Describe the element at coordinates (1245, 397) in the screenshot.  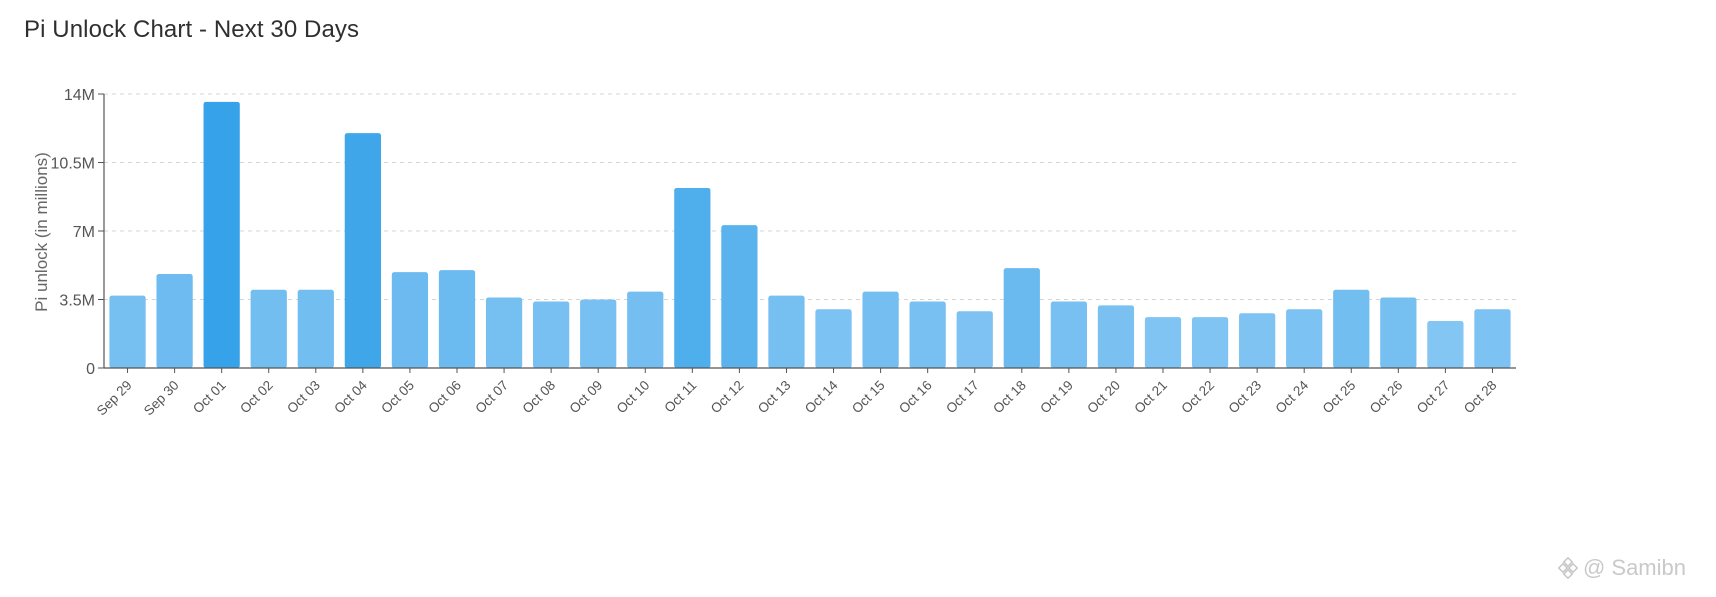
I see `x-tick-label: Oct 23` at that location.